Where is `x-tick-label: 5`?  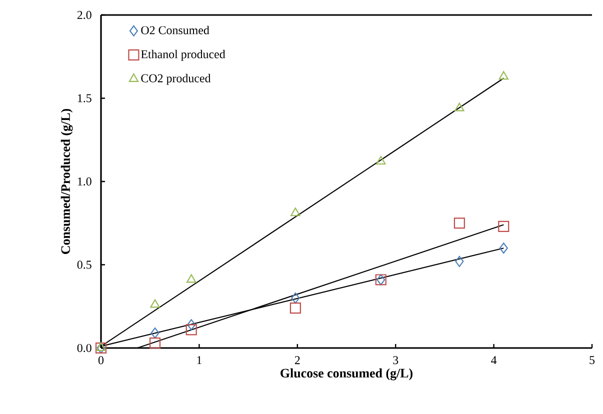
x-tick-label: 5 is located at coordinates (592, 360).